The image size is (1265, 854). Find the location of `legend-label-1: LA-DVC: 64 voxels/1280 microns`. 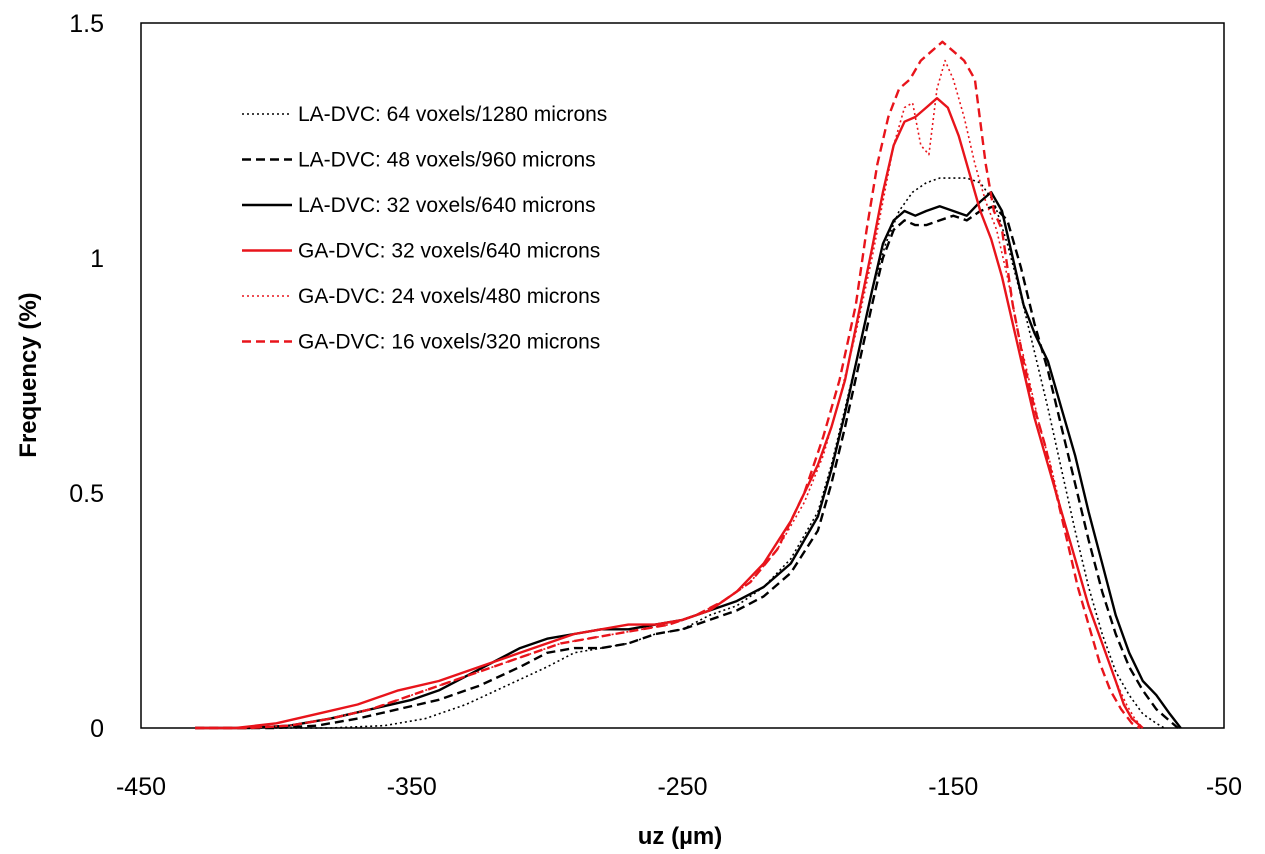

legend-label-1: LA-DVC: 64 voxels/1280 microns is located at coordinates (452, 114).